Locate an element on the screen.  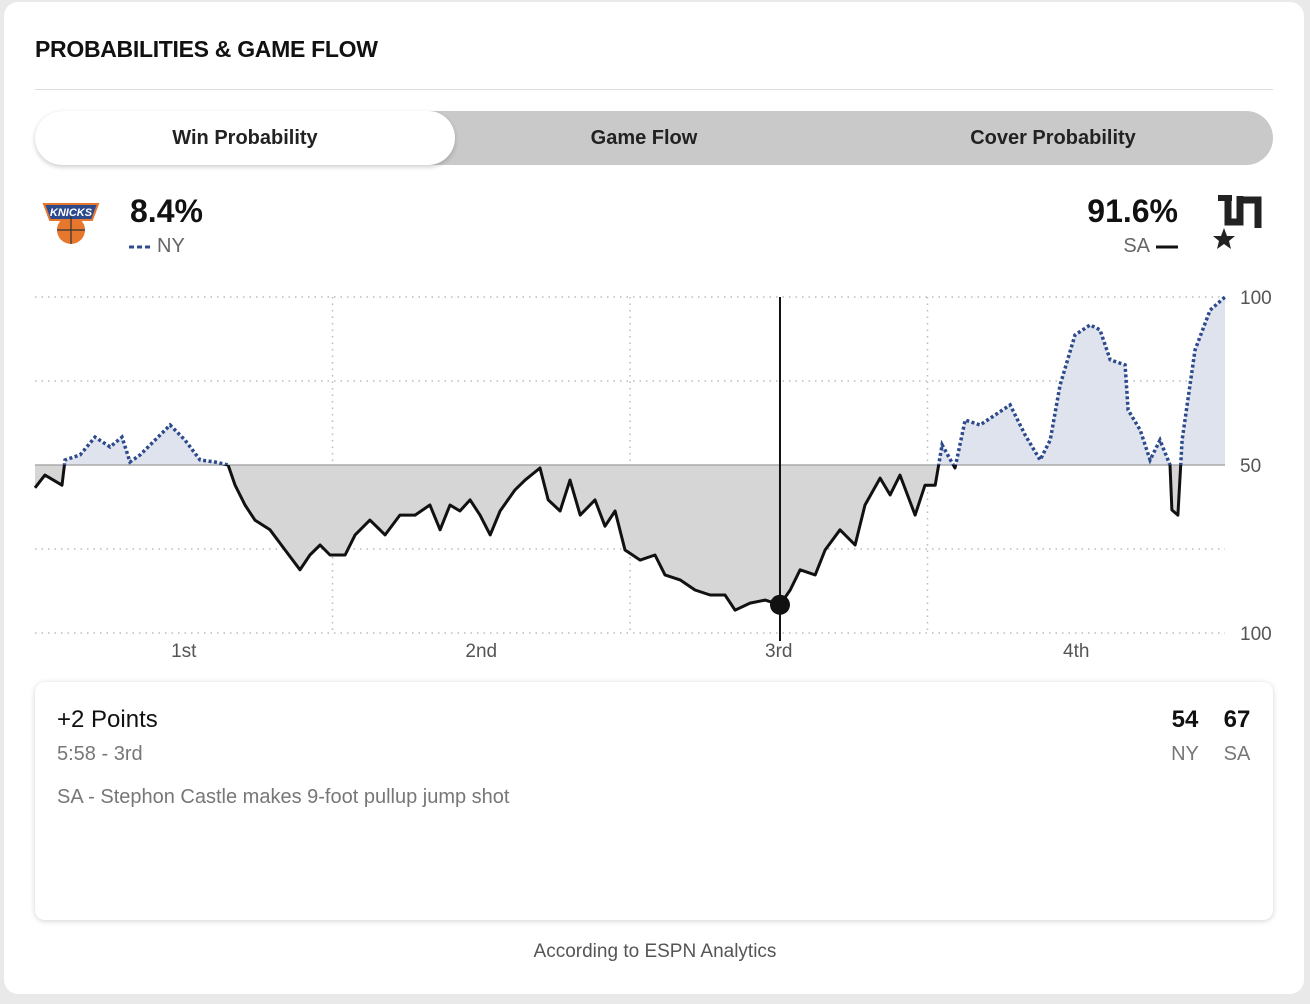
sa-line is located at coordinates (608, 538).